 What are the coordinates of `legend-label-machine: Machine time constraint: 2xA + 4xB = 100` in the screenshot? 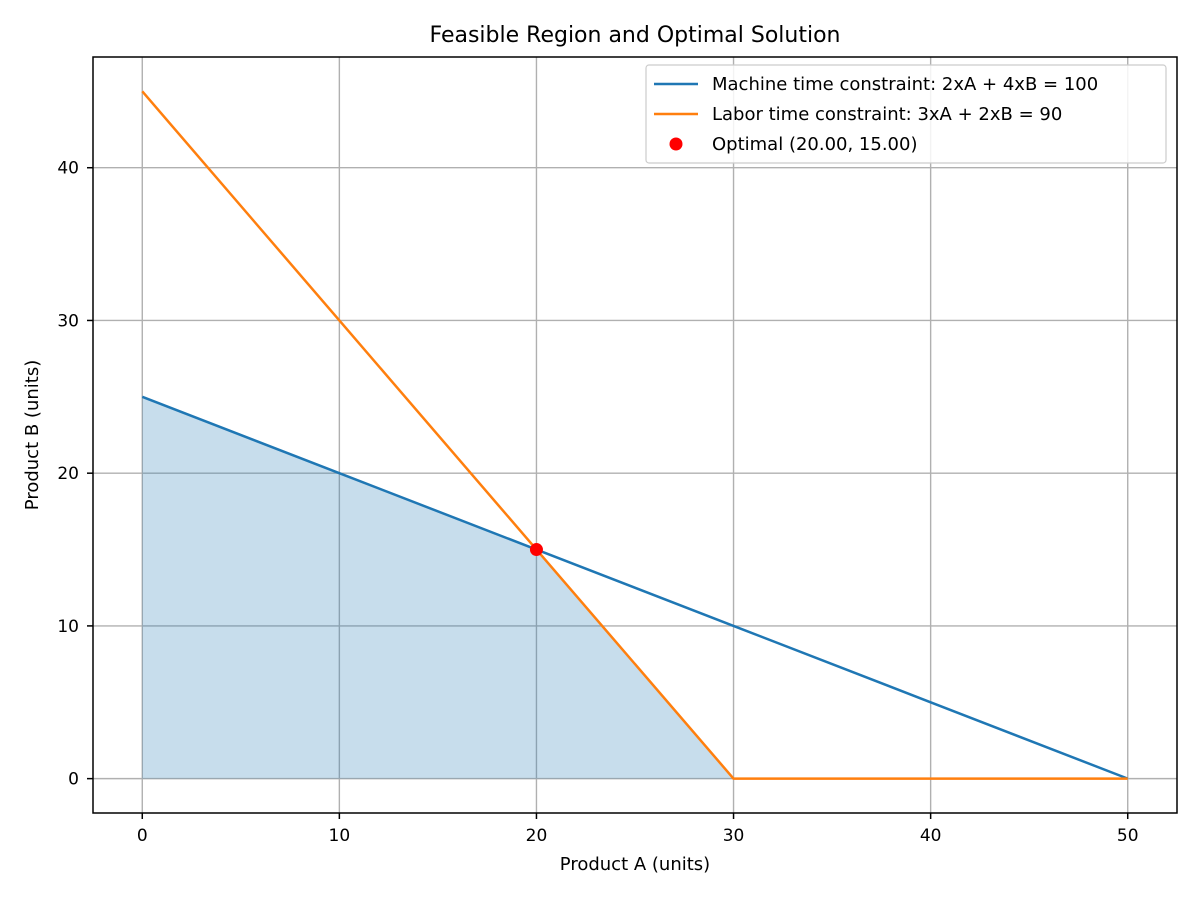 It's located at (905, 84).